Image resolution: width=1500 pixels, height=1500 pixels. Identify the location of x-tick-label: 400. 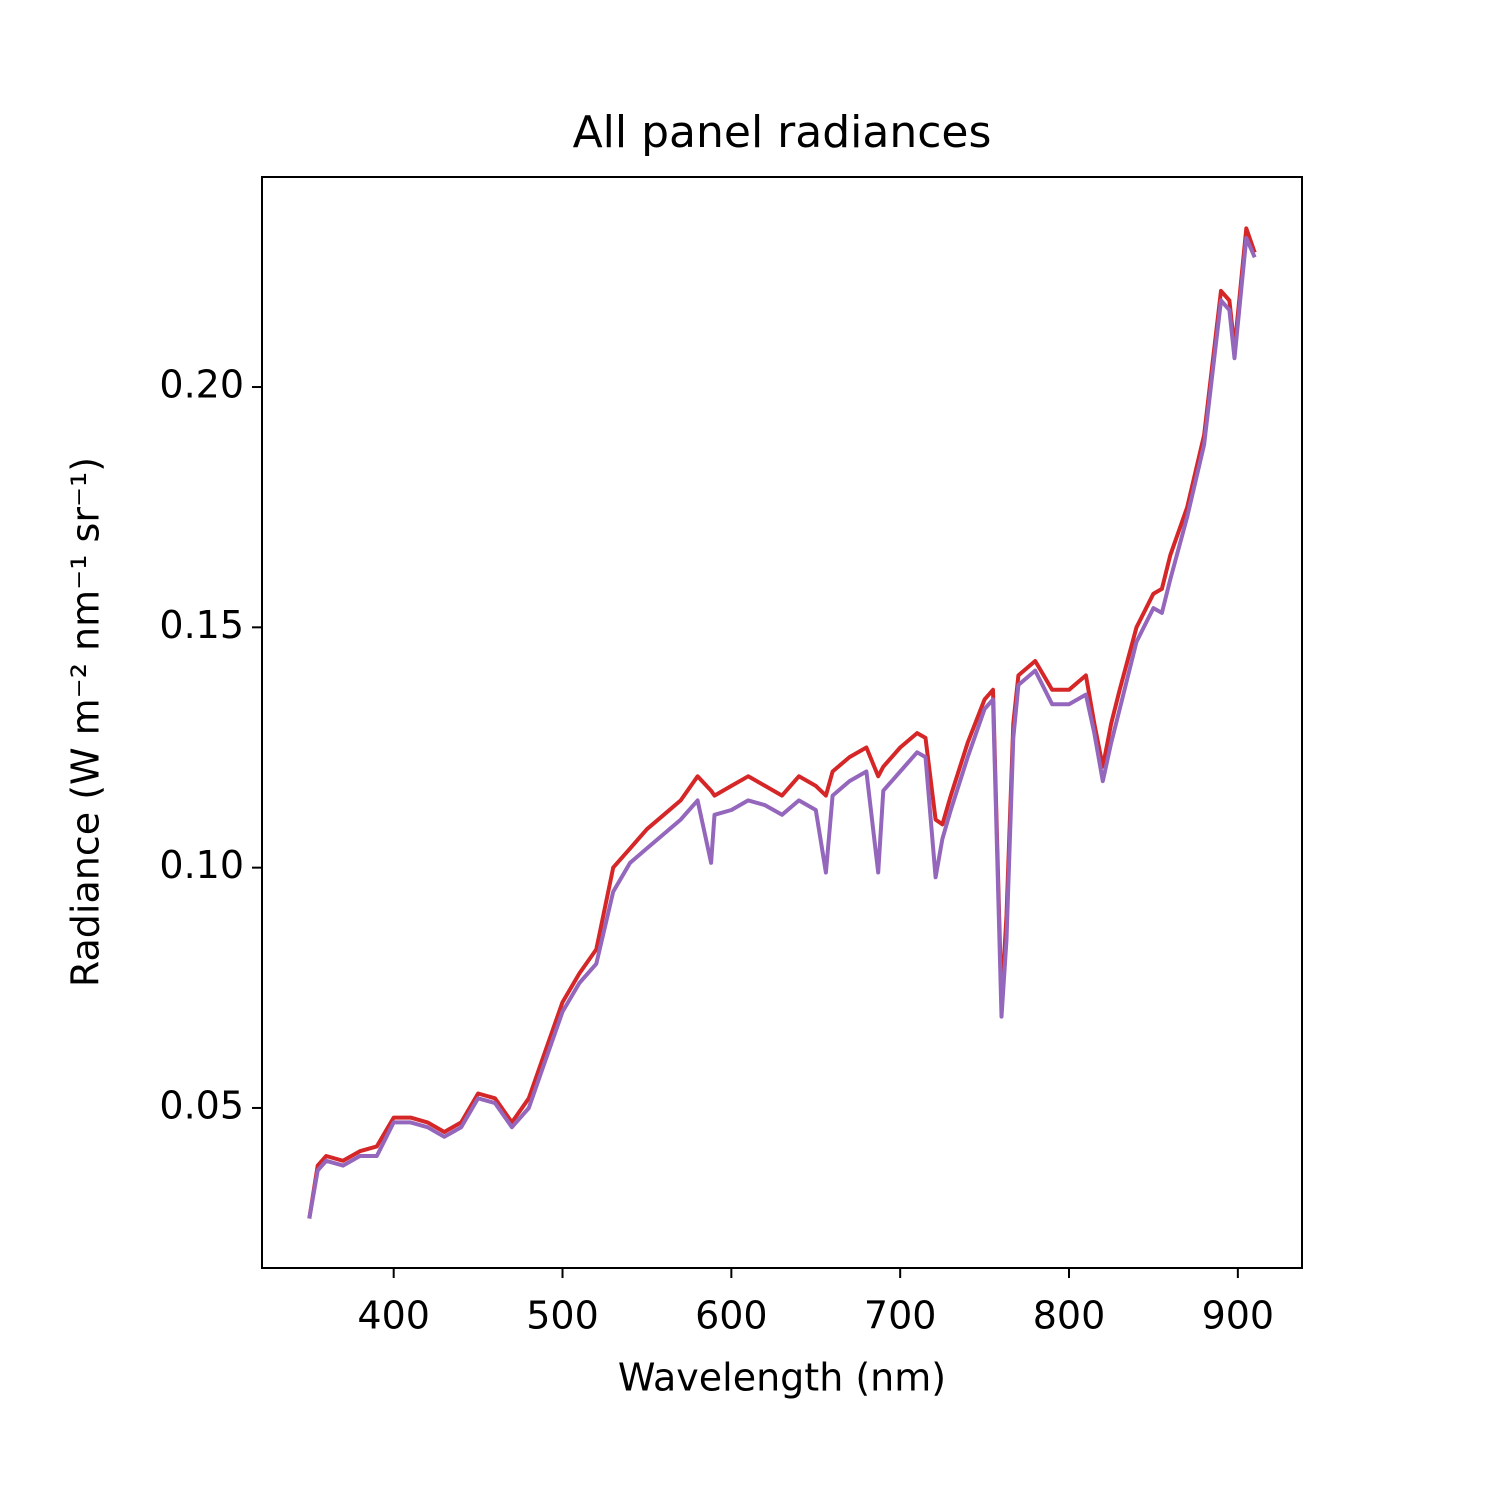
(393, 1316).